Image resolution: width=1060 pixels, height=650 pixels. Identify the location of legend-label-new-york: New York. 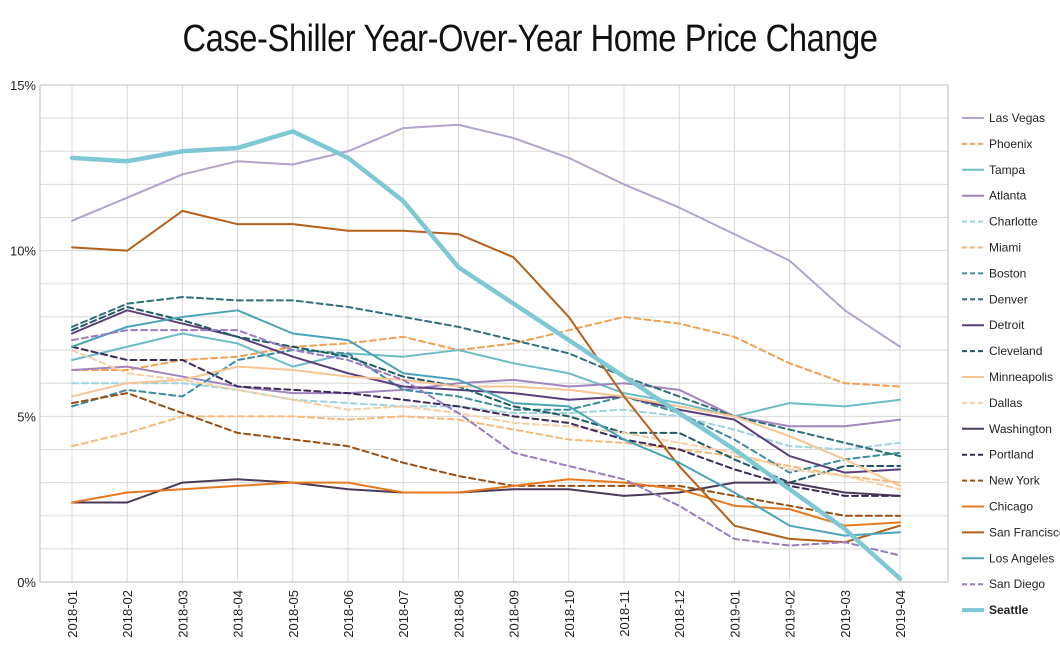
(1015, 481).